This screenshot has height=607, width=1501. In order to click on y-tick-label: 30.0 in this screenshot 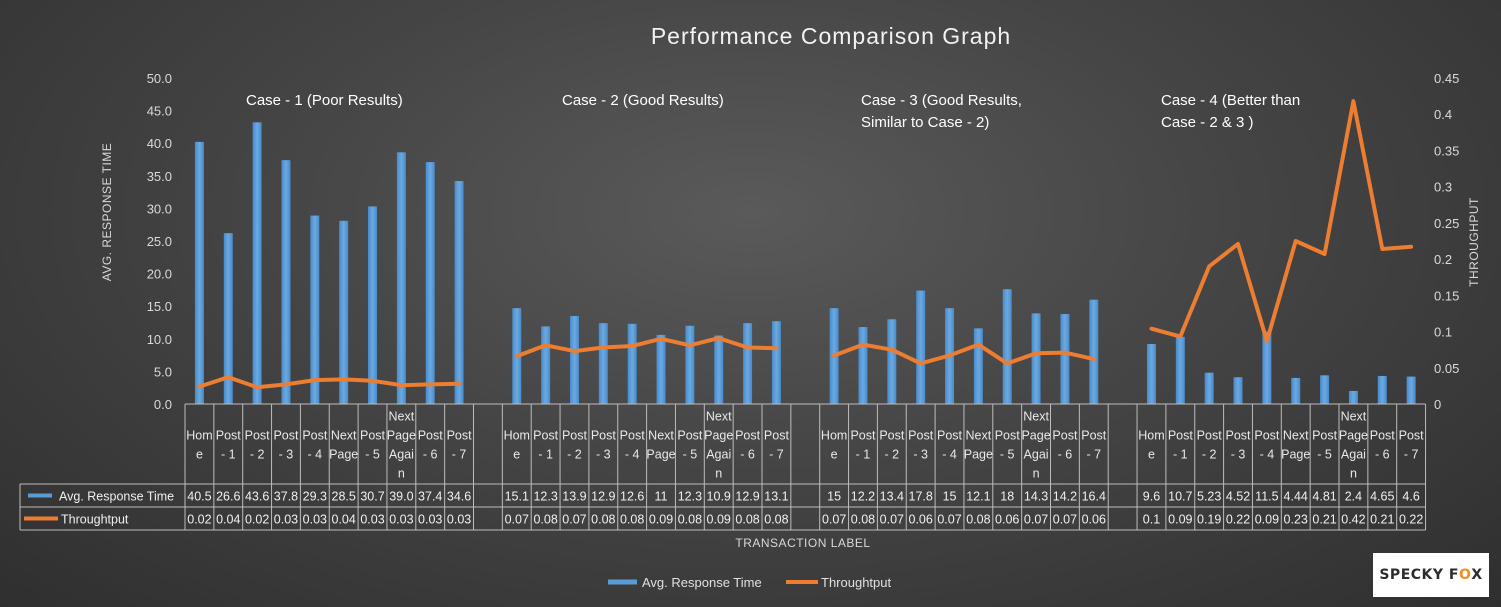, I will do `click(159, 208)`.